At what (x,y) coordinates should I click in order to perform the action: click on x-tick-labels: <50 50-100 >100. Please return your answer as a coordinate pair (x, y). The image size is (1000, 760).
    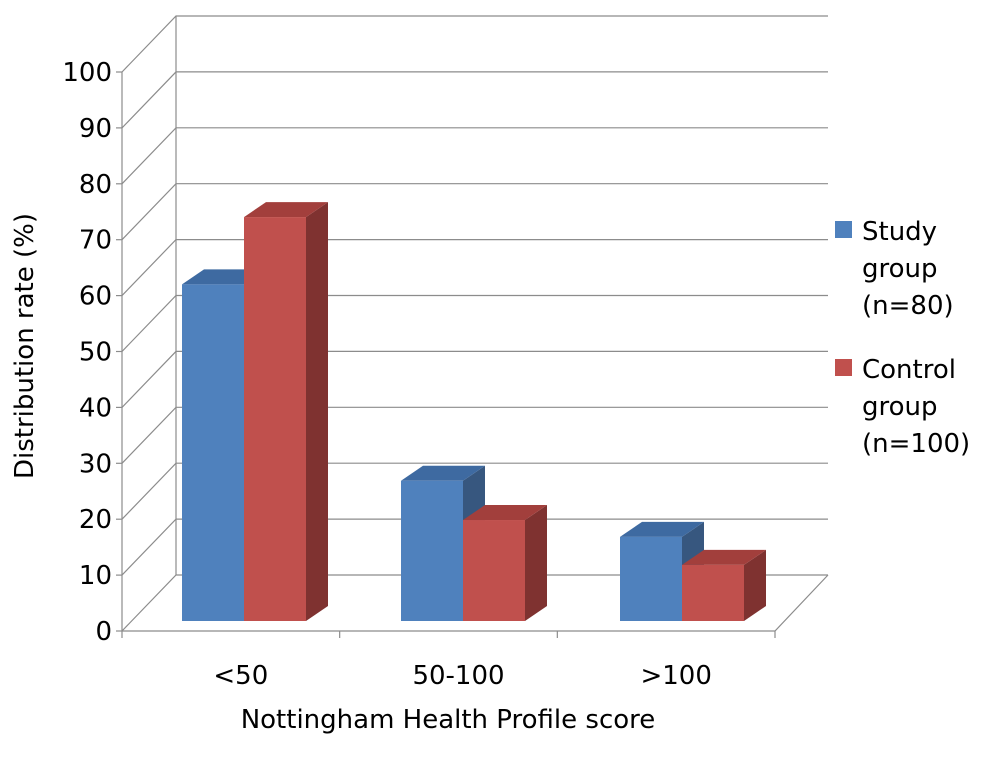
    Looking at the image, I should click on (462, 676).